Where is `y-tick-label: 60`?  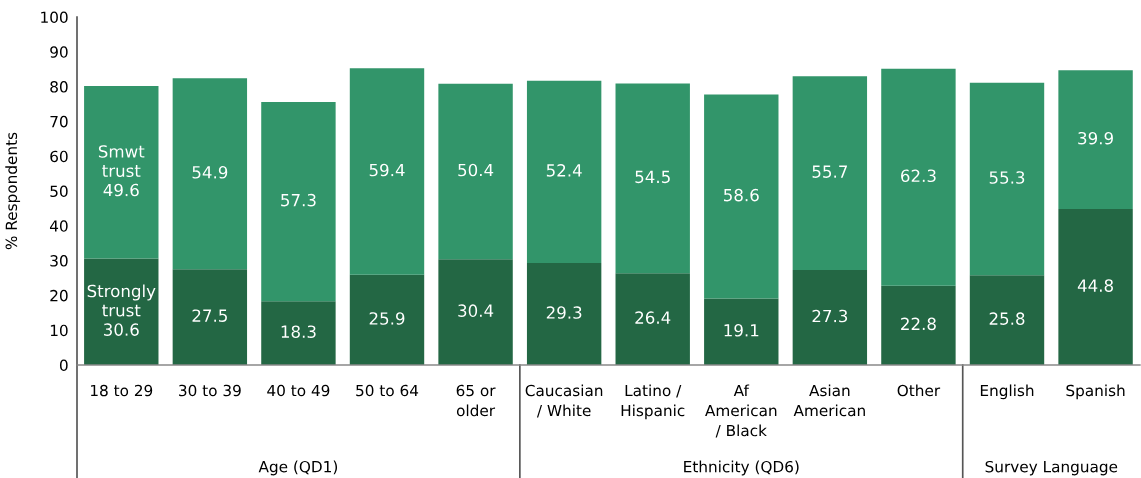 y-tick-label: 60 is located at coordinates (59, 156).